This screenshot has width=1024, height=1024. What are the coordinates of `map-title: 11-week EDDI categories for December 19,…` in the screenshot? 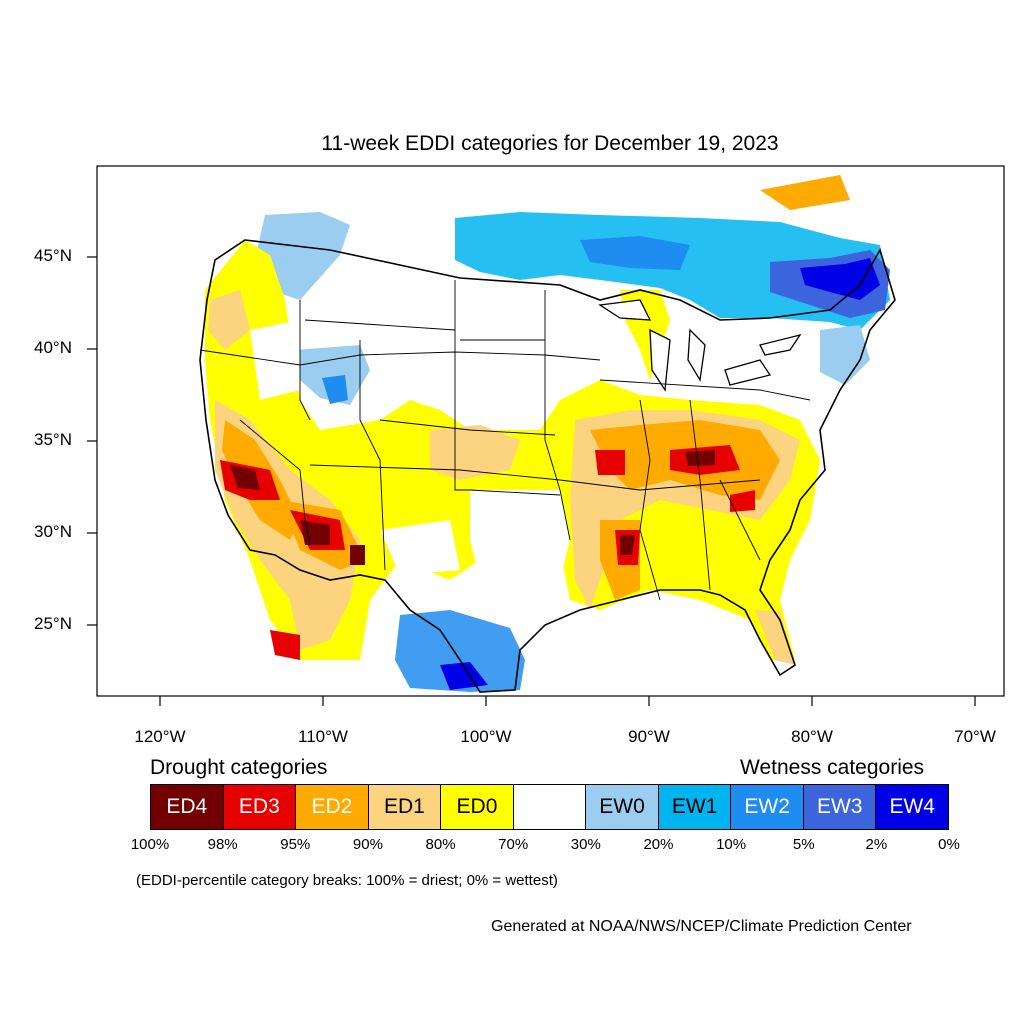 It's located at (550, 143).